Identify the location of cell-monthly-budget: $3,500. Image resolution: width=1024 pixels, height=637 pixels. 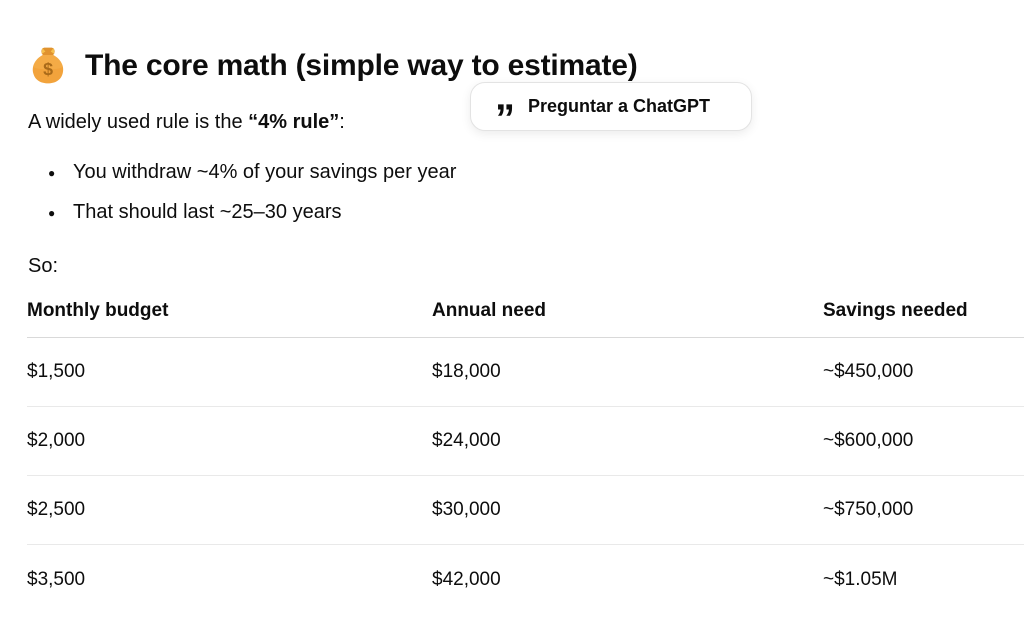
(56, 579).